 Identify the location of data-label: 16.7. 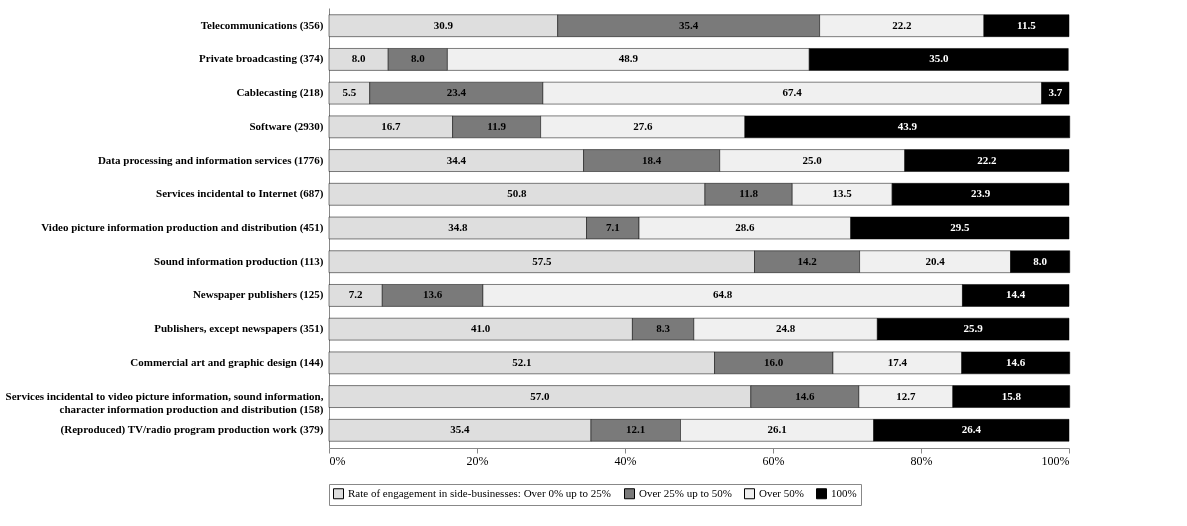
(391, 125).